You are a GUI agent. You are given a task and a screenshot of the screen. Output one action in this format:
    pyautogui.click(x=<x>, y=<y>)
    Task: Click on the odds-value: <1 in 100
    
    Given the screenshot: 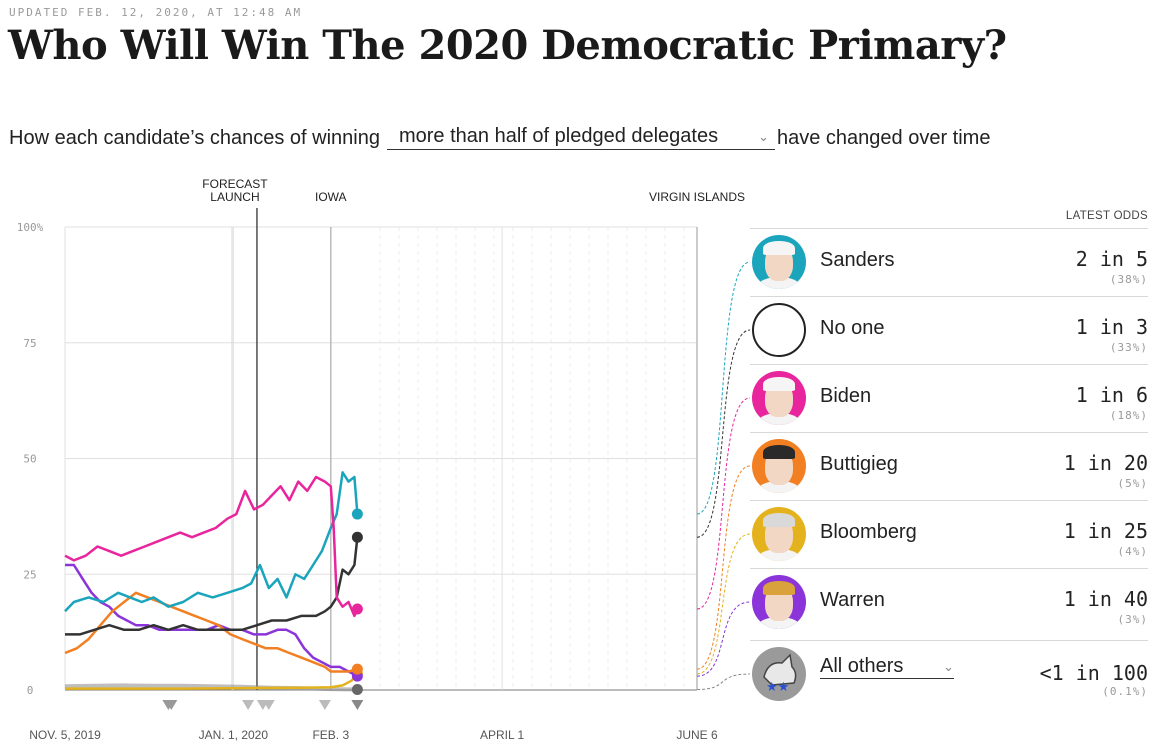 What is the action you would take?
    pyautogui.click(x=1093, y=673)
    